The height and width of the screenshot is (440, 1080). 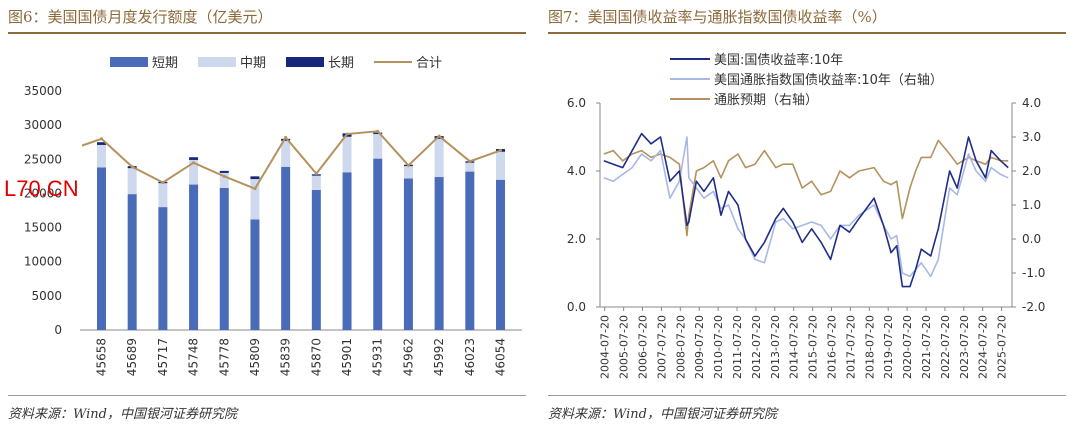 I want to click on x-tick-label: 46054, so click(x=501, y=357).